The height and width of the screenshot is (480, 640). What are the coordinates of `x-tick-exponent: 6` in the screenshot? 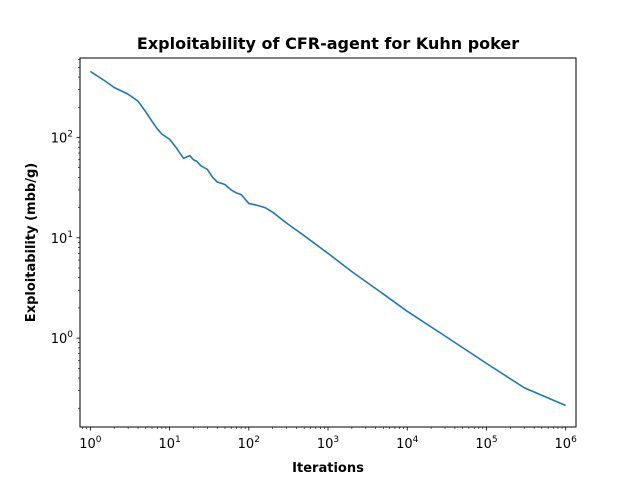 It's located at (574, 440).